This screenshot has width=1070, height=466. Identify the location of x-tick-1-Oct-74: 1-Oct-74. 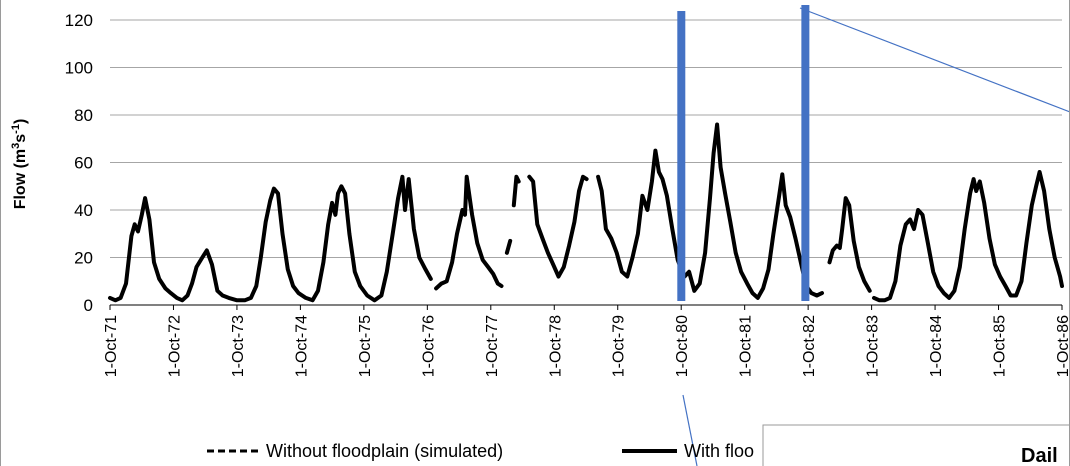
(301, 346).